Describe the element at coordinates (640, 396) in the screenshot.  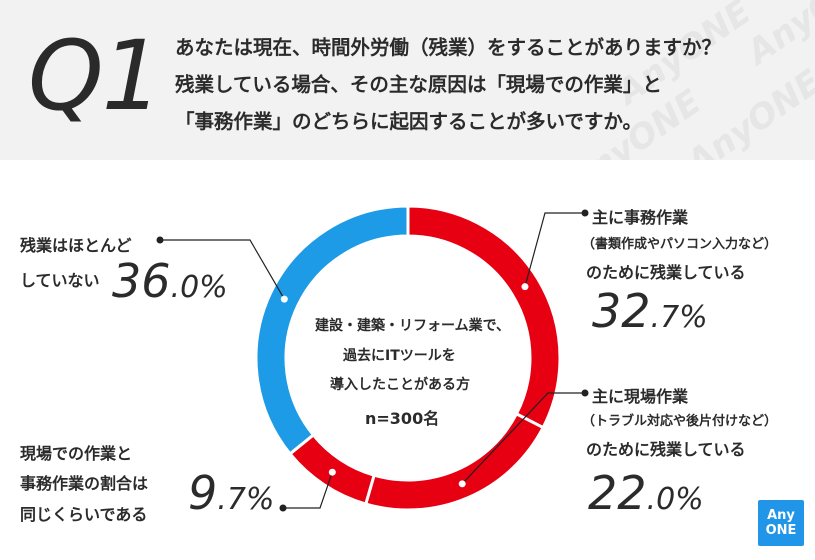
I see `label-site-line-1: 主に現場作業` at that location.